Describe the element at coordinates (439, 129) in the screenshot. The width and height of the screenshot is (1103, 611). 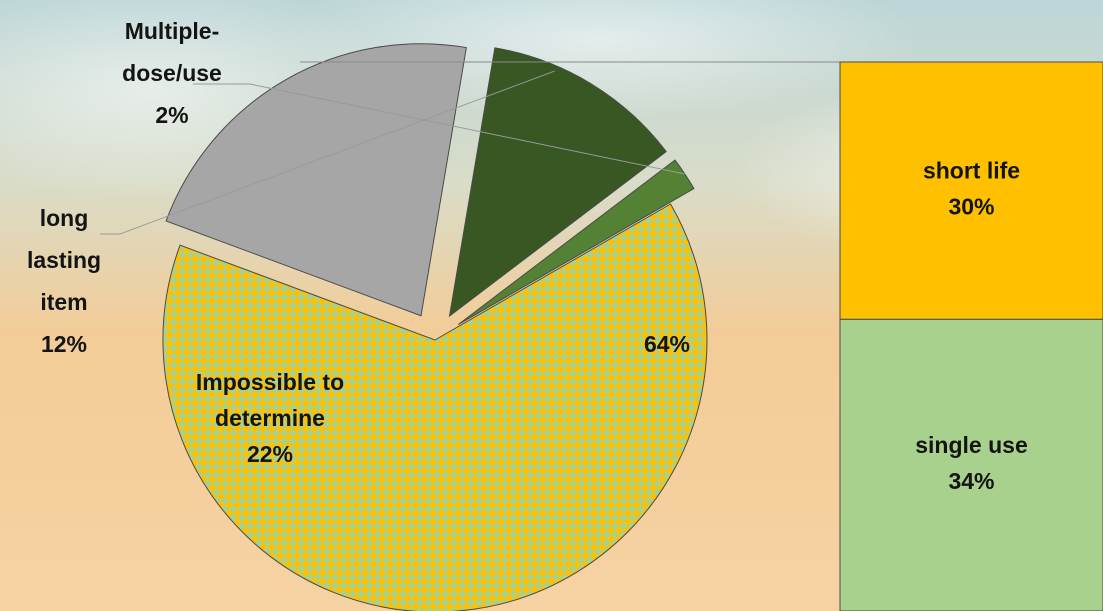
I see `leader-line-multiple-dose` at that location.